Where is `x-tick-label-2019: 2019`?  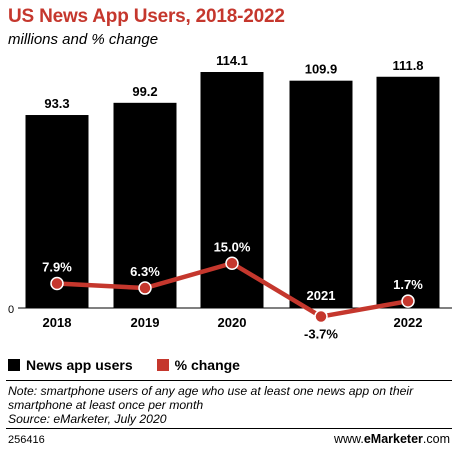 x-tick-label-2019: 2019 is located at coordinates (145, 322).